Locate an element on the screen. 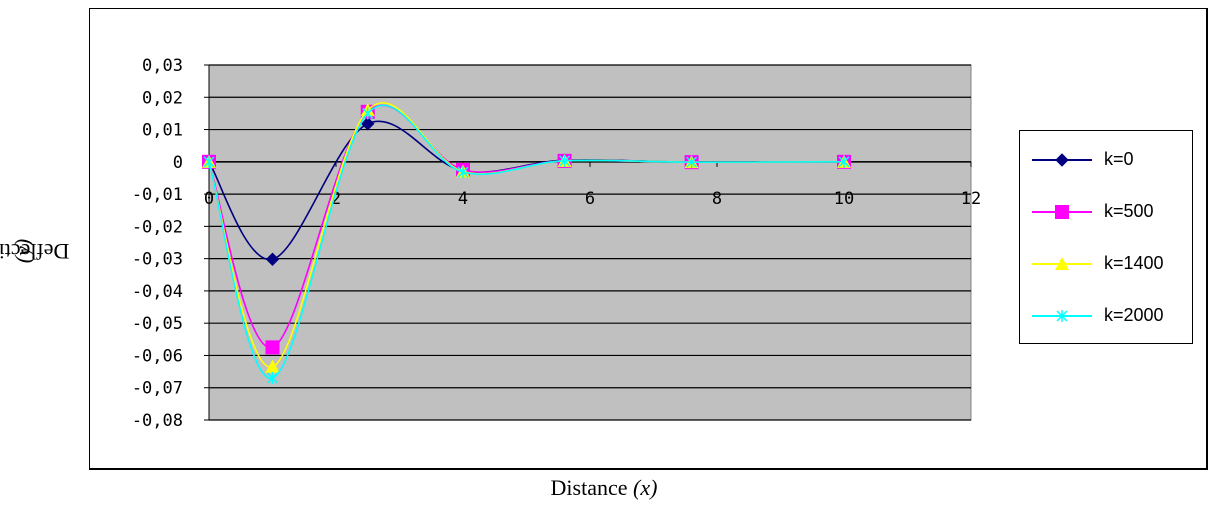 The height and width of the screenshot is (506, 1208). y-tick-label: -0,03 is located at coordinates (157, 260).